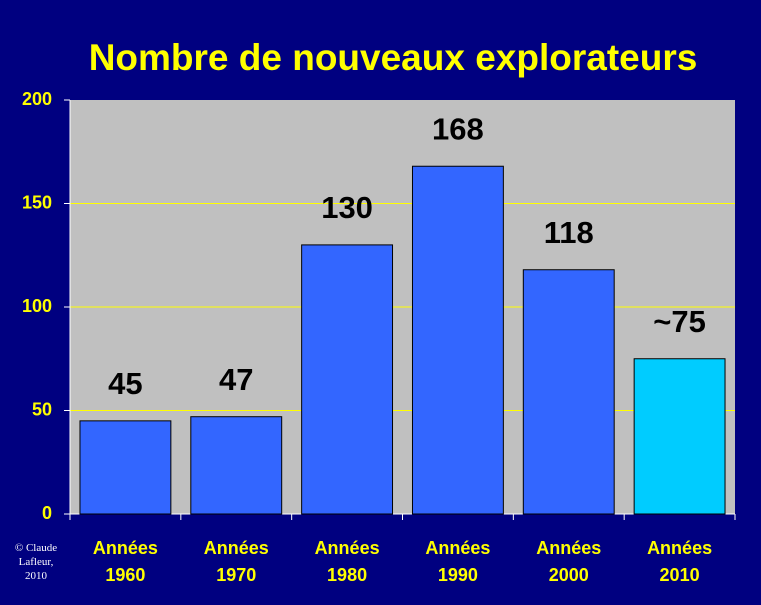 This screenshot has width=761, height=605. Describe the element at coordinates (125, 383) in the screenshot. I see `value-label: 45` at that location.